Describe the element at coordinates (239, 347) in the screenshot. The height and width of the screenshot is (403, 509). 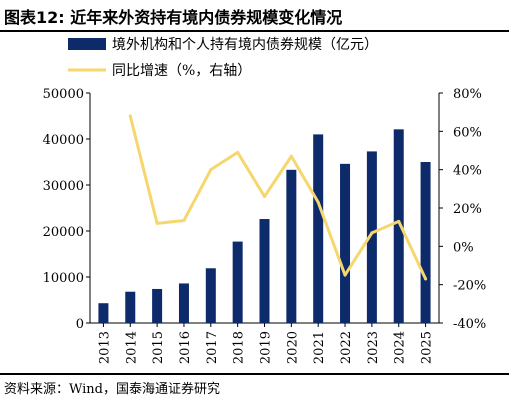
I see `x-tick-label: 2018` at that location.